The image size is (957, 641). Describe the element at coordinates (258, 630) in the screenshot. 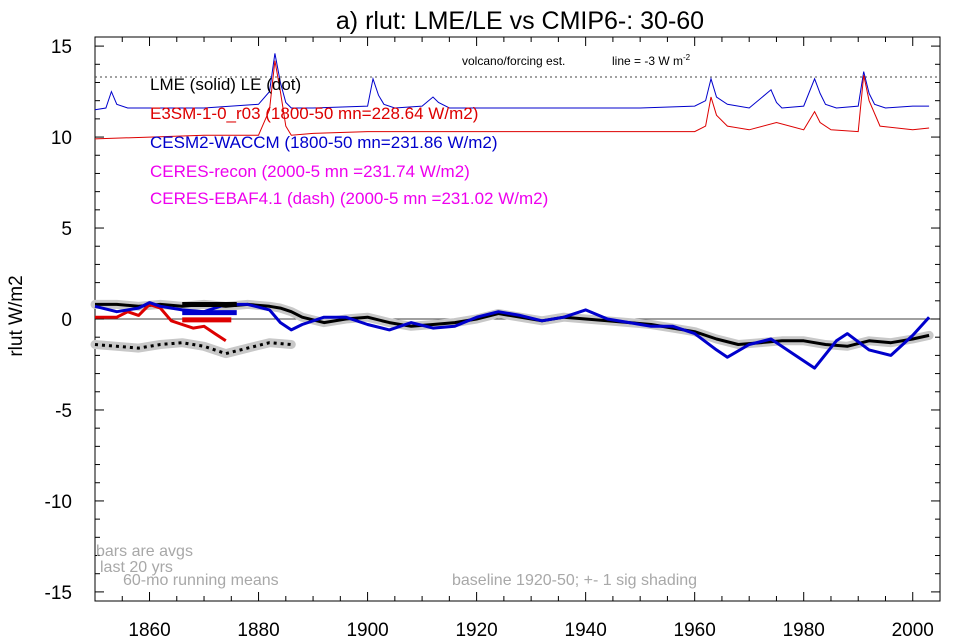

I see `x-tick-label: 1880` at that location.